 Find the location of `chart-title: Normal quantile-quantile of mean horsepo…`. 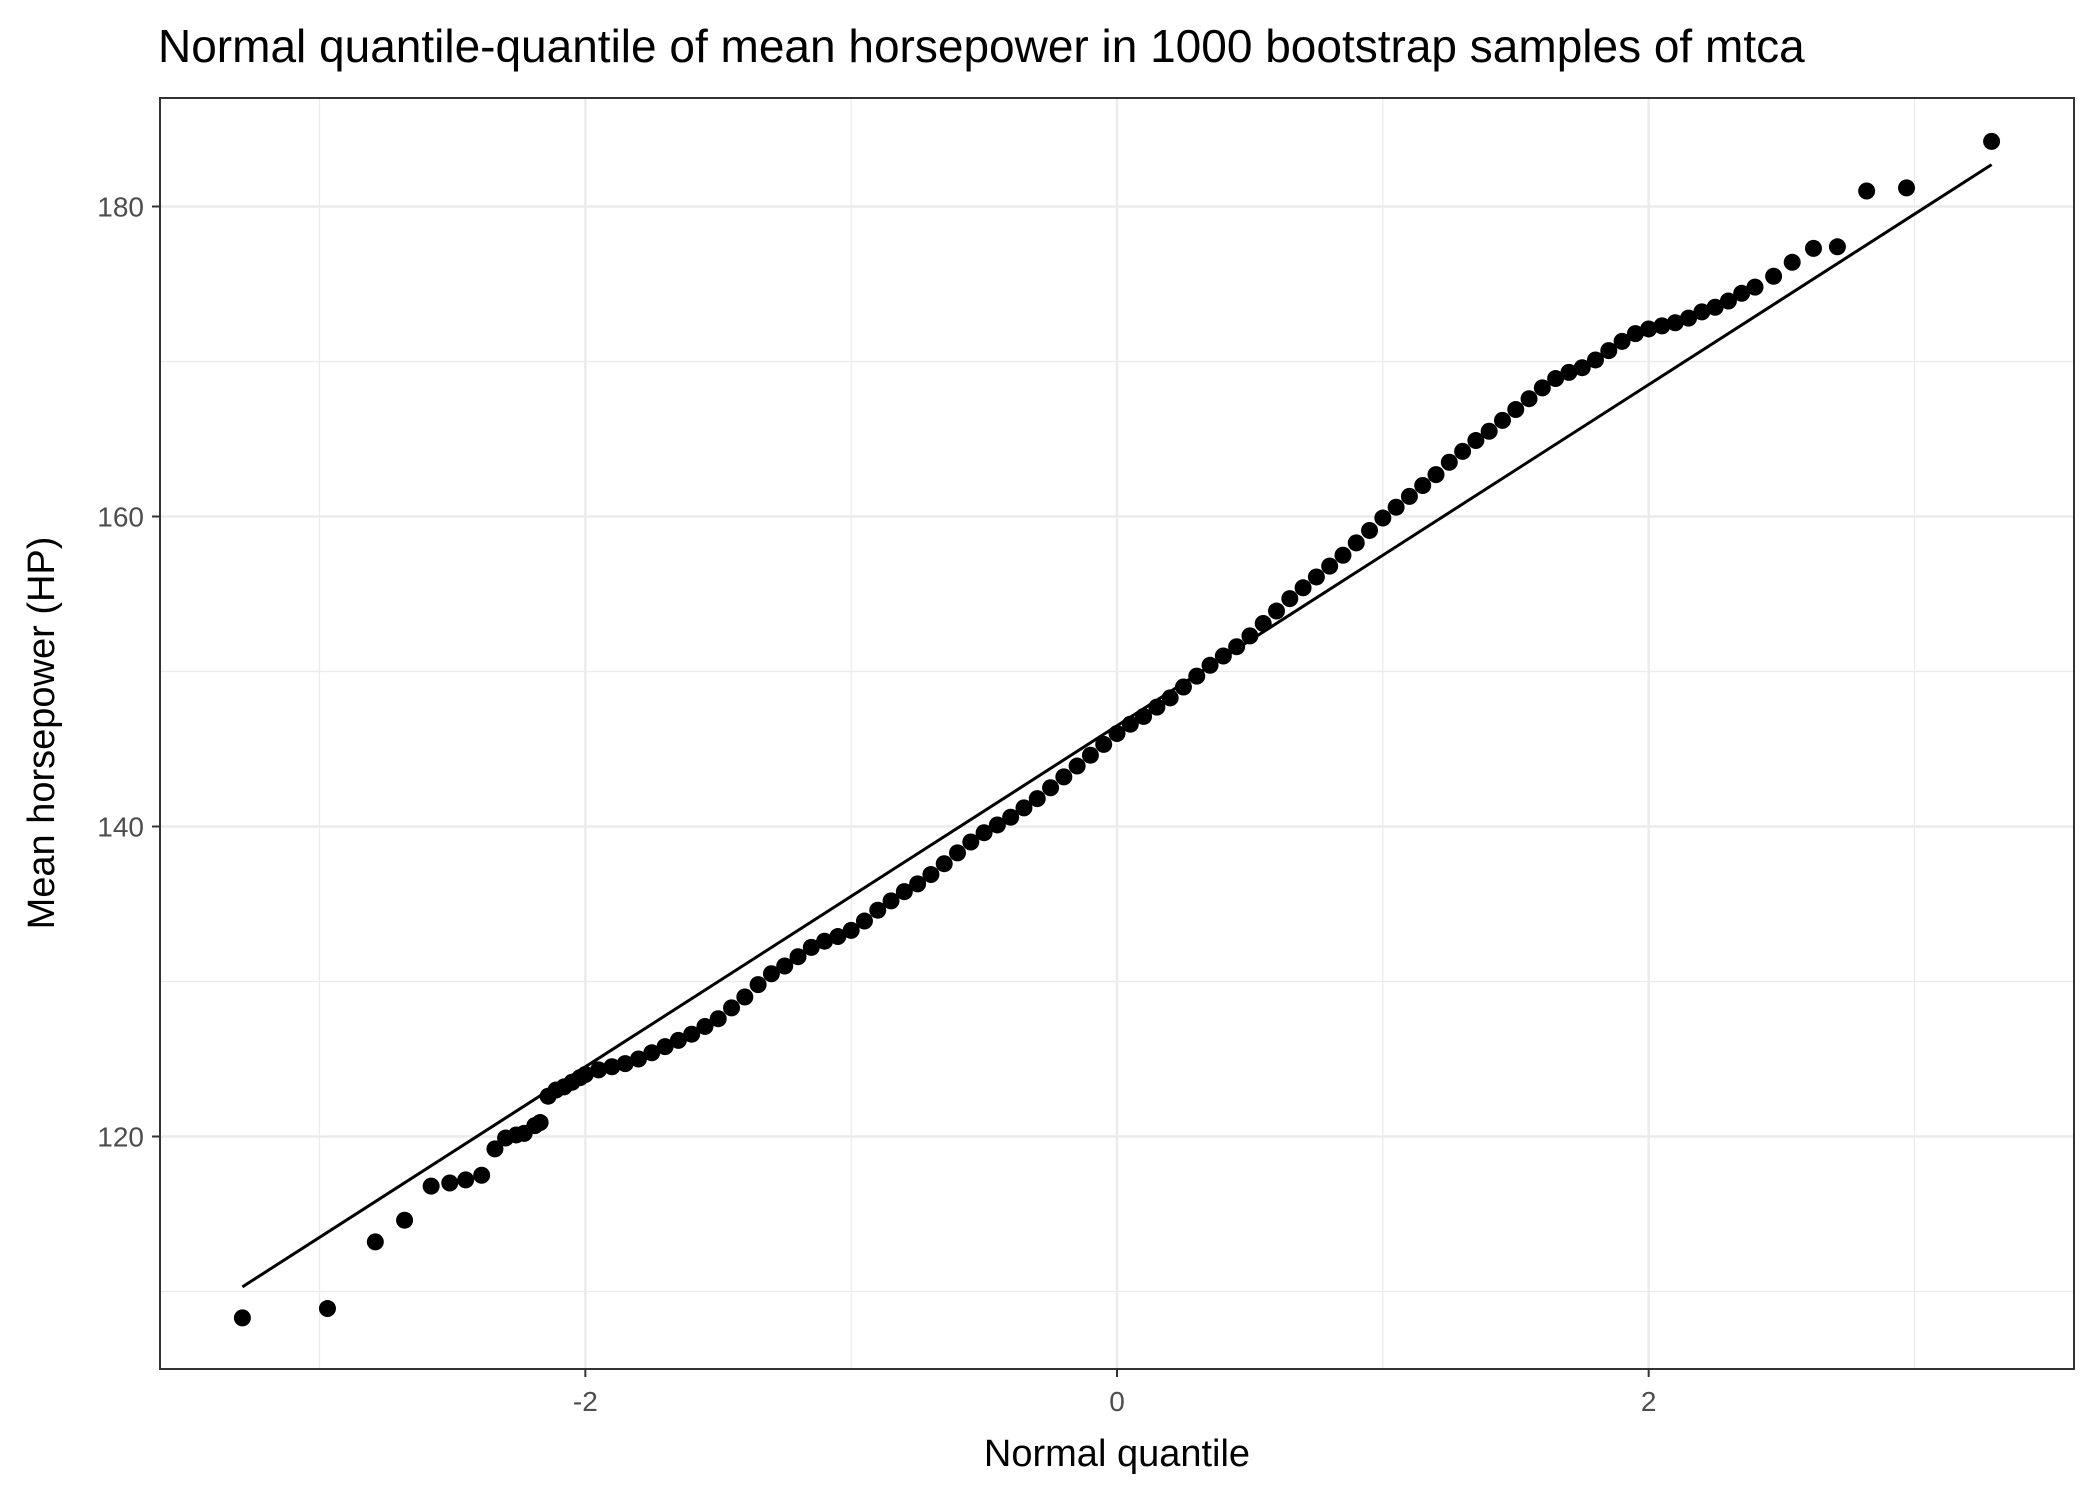

chart-title: Normal quantile-quantile of mean horsepo… is located at coordinates (981, 46).